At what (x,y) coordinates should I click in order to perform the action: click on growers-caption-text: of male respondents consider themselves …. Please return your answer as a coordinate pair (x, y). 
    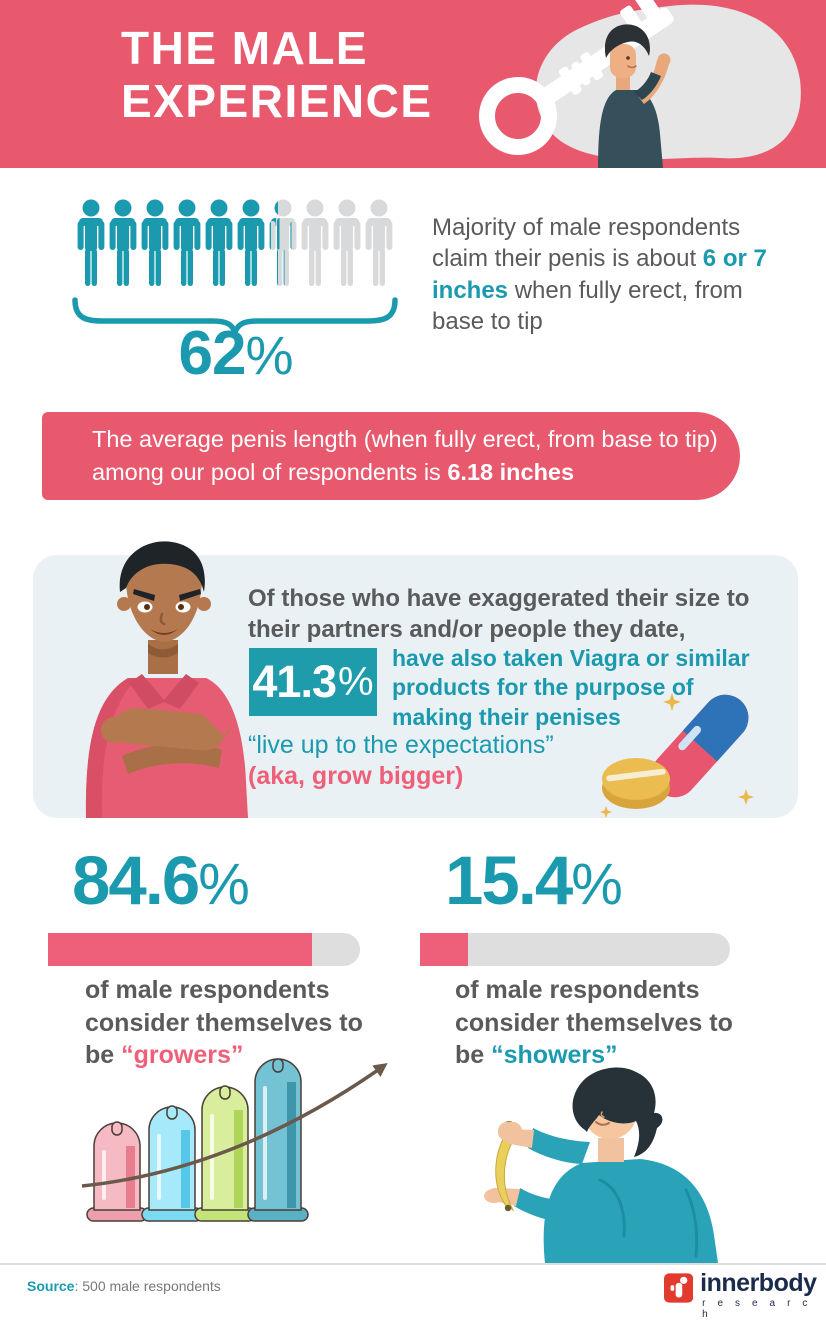
    Looking at the image, I should click on (224, 1022).